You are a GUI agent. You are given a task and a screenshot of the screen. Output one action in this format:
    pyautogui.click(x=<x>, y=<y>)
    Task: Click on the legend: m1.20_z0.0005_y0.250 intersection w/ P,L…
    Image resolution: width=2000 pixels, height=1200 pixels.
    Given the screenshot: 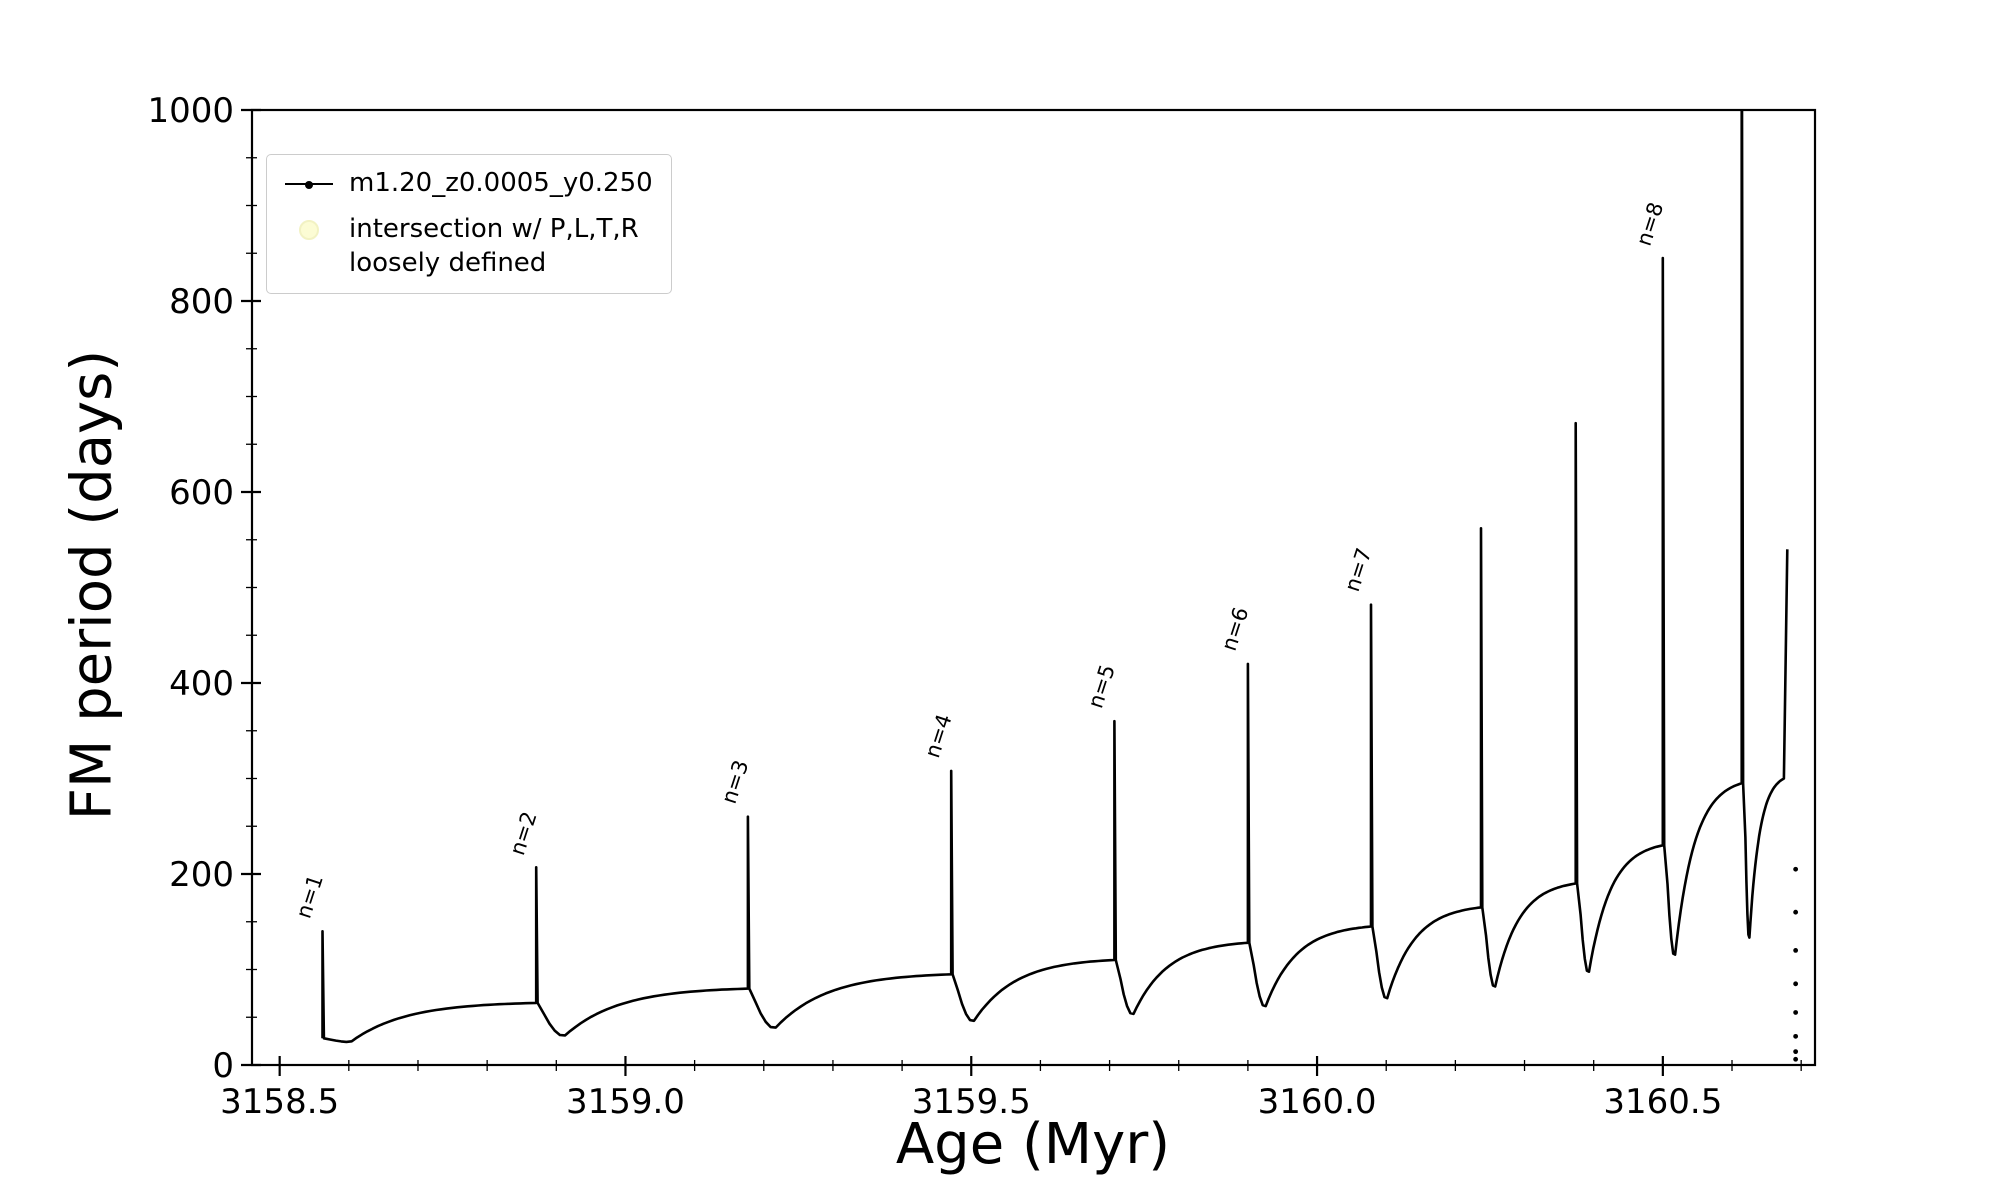 What is the action you would take?
    pyautogui.click(x=469, y=224)
    